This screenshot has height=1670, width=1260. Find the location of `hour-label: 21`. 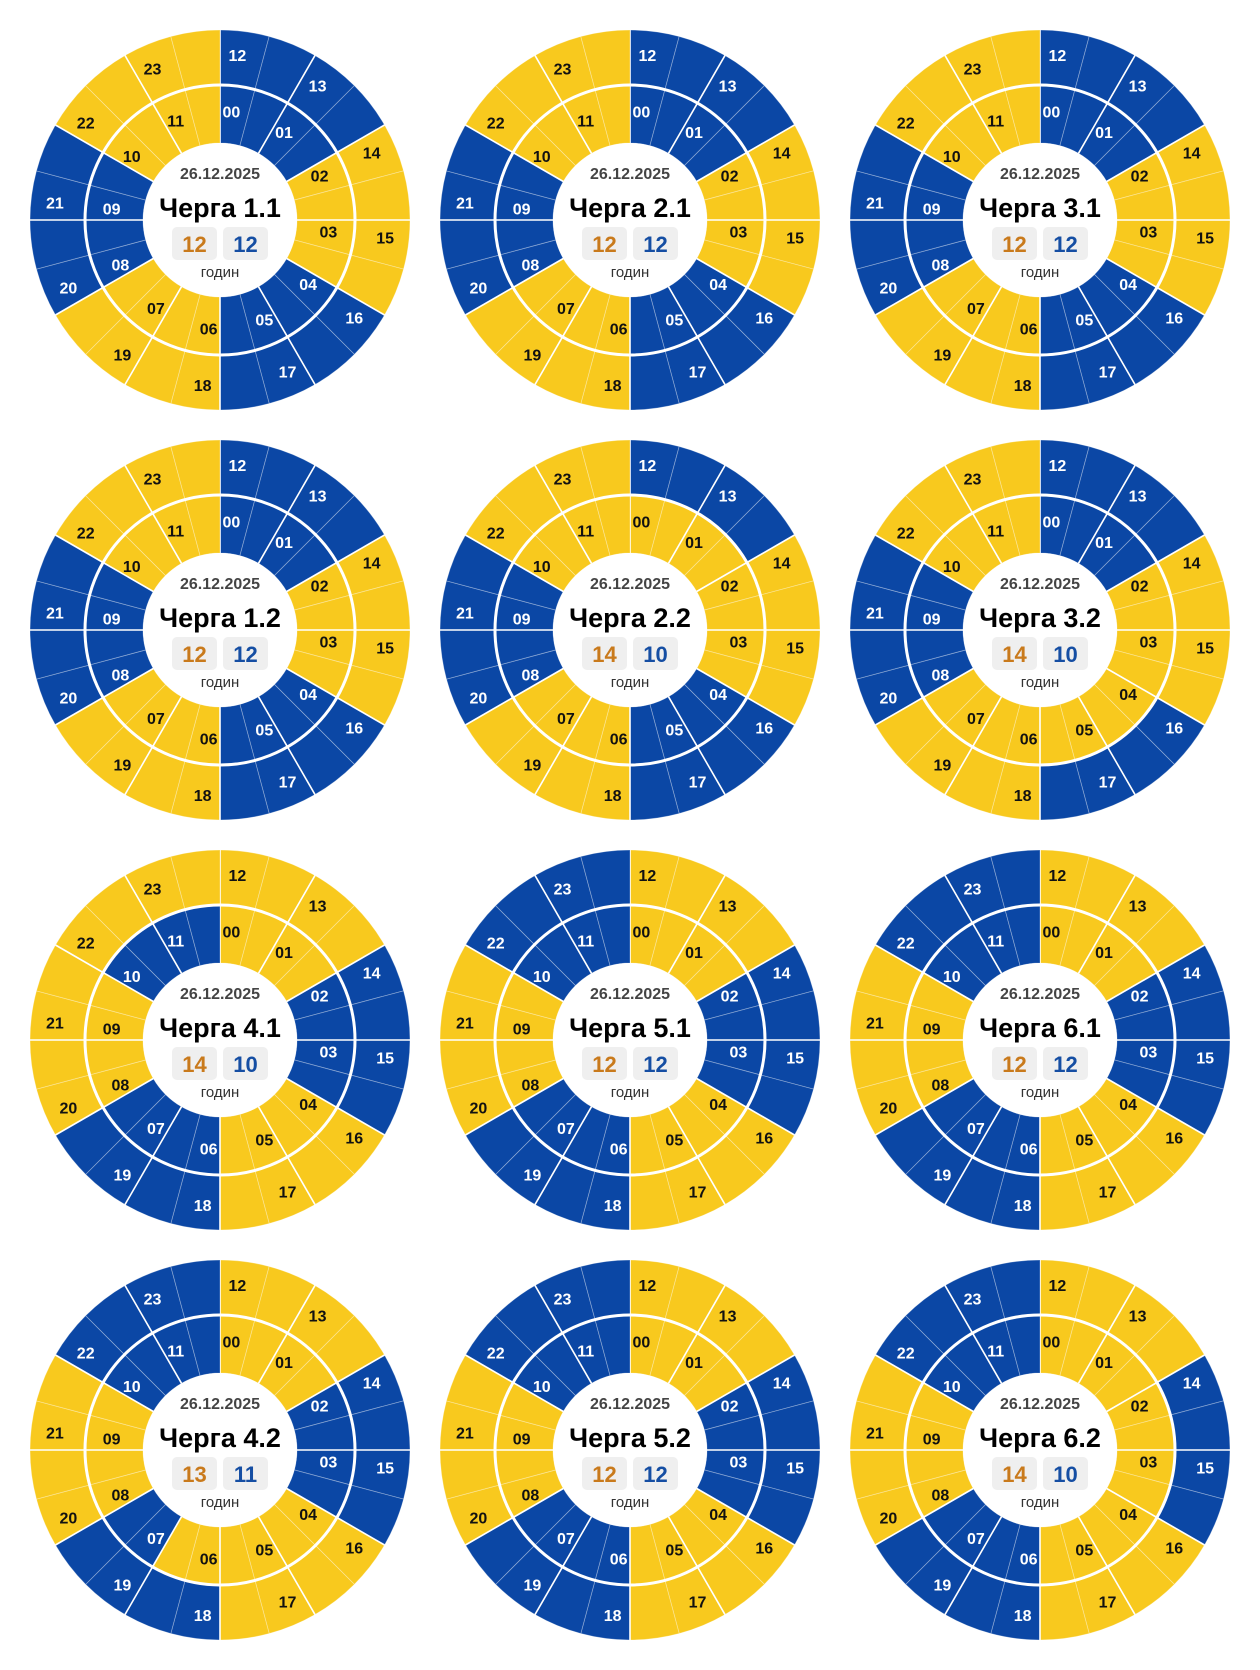

hour-label: 21 is located at coordinates (465, 204).